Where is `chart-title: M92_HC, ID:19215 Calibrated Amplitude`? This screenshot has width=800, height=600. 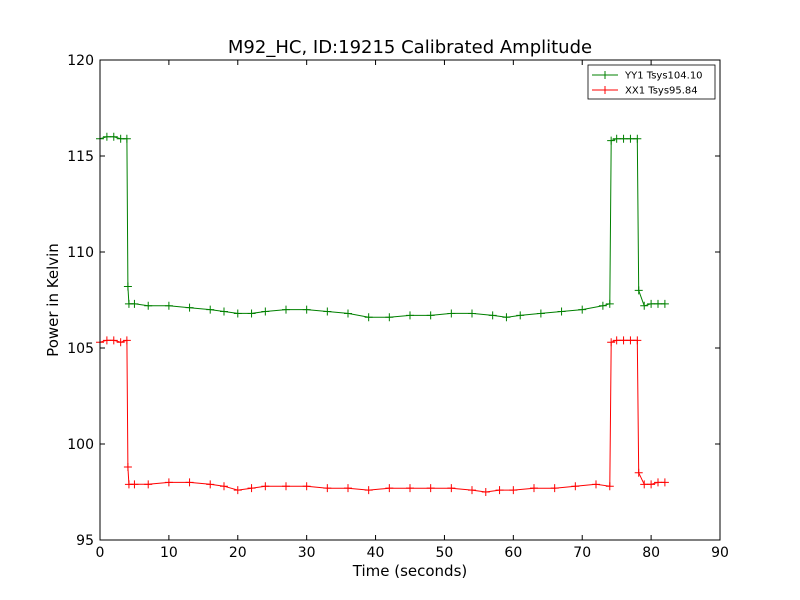
chart-title: M92_HC, ID:19215 Calibrated Amplitude is located at coordinates (410, 47).